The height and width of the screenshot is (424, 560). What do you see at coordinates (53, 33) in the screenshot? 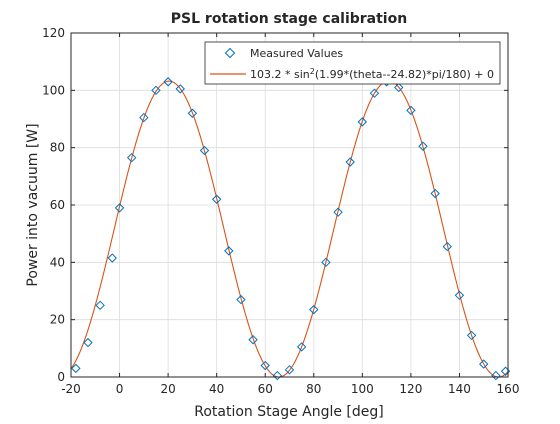
I see `y-tick-label: 120` at bounding box center [53, 33].